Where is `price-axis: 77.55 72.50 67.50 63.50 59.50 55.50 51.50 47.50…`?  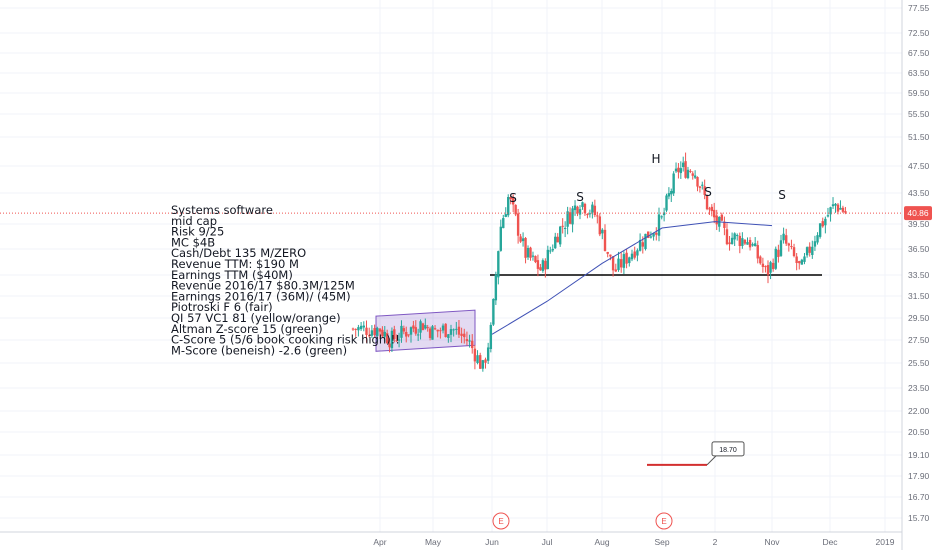 price-axis: 77.55 72.50 67.50 63.50 59.50 55.50 51.50 47.50… is located at coordinates (915, 275).